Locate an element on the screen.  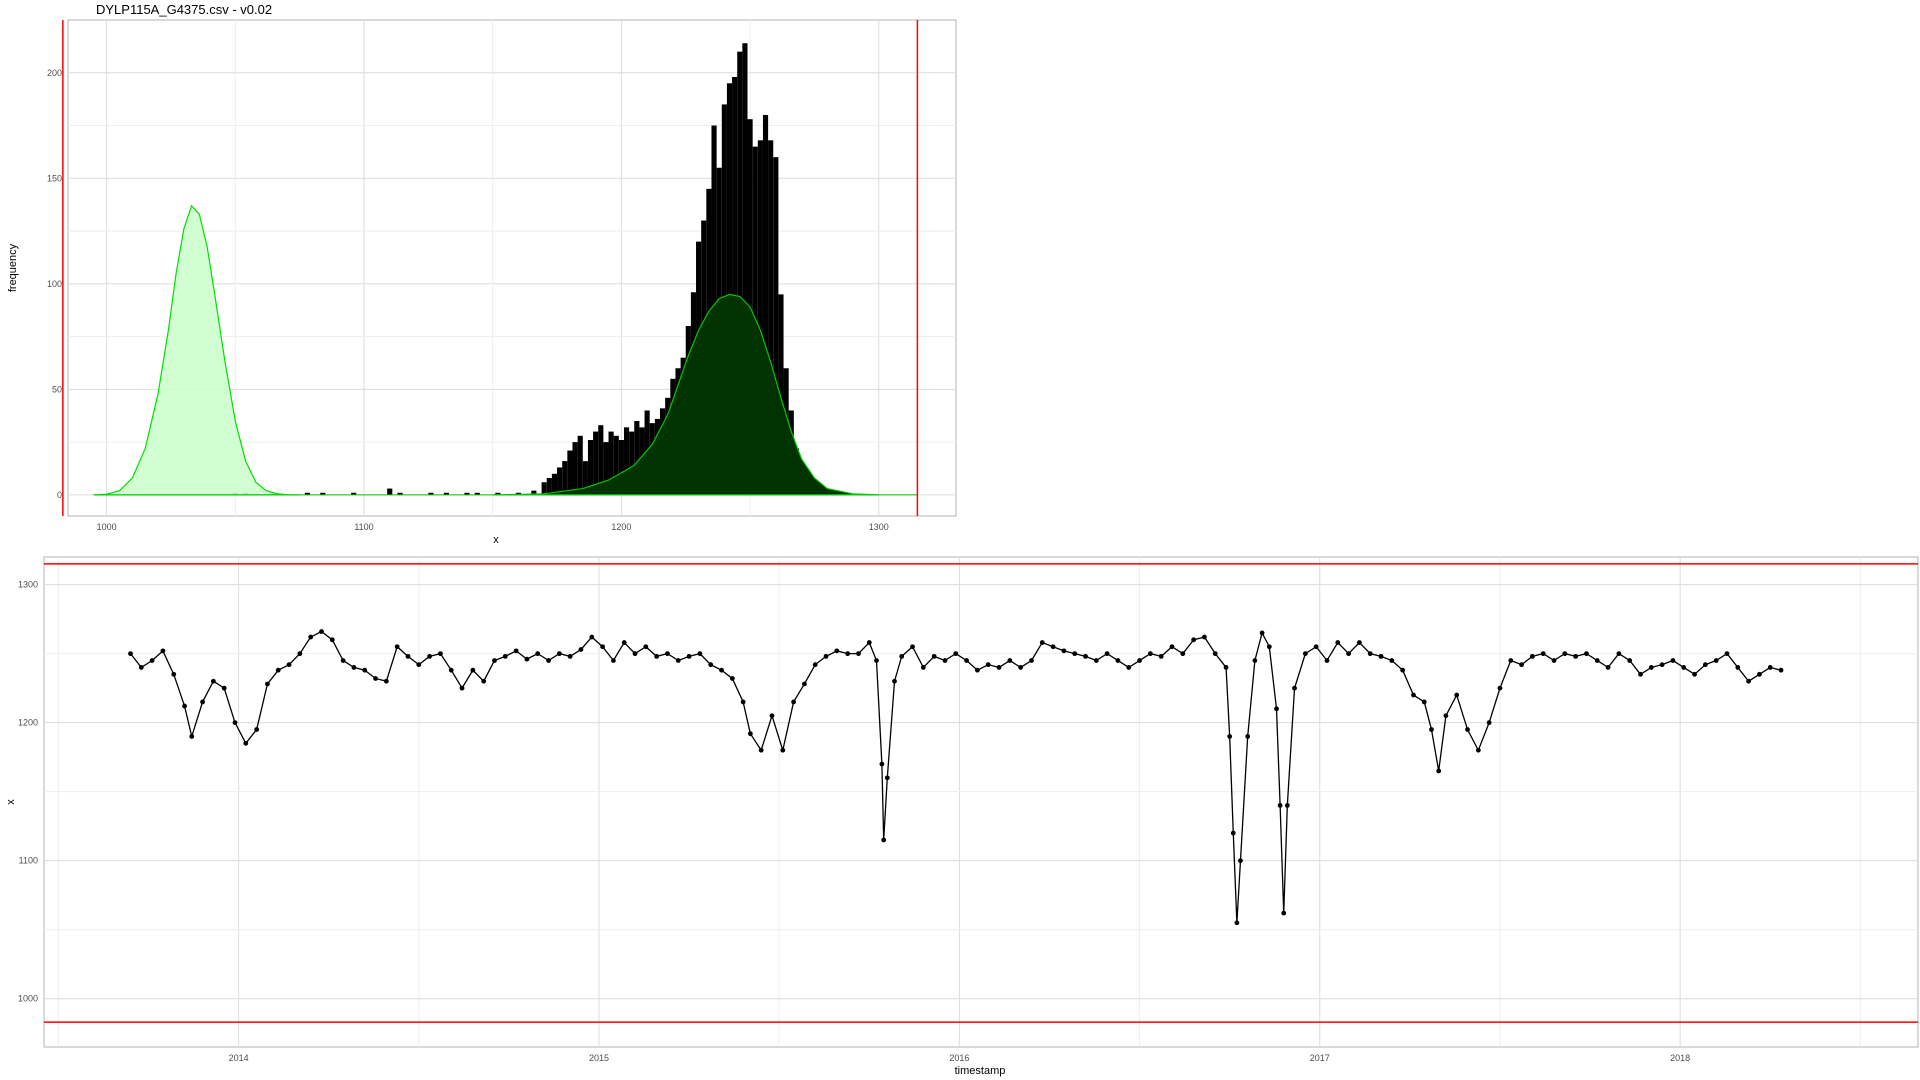
histogram-y-ticks: 0 50 100 150 200 is located at coordinates (54, 284).